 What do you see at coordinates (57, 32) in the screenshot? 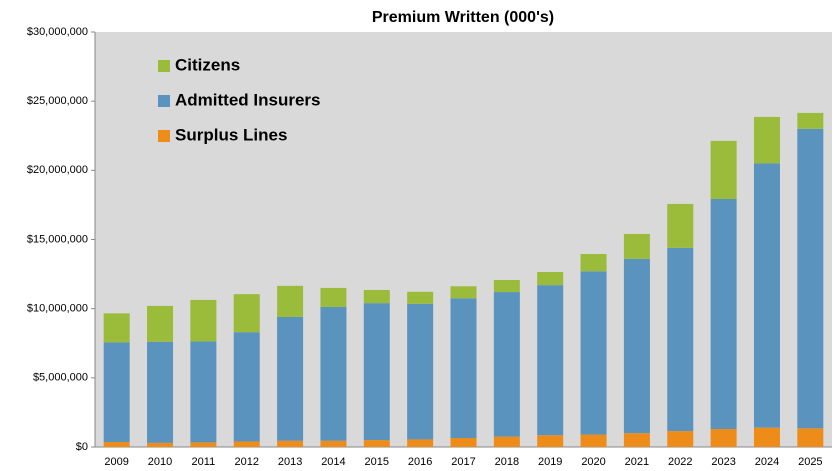
I see `y-tick-label: $30,000,000` at bounding box center [57, 32].